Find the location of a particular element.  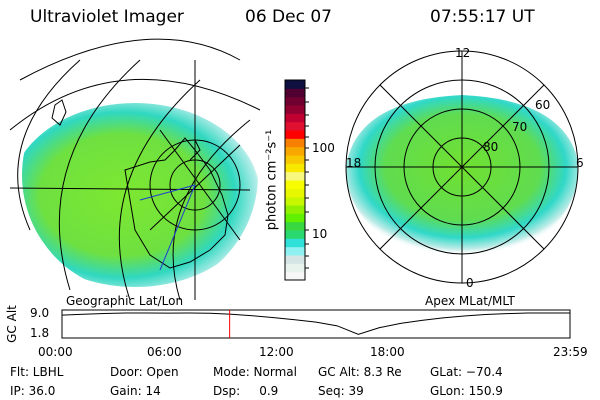

colorbar is located at coordinates (295, 180).